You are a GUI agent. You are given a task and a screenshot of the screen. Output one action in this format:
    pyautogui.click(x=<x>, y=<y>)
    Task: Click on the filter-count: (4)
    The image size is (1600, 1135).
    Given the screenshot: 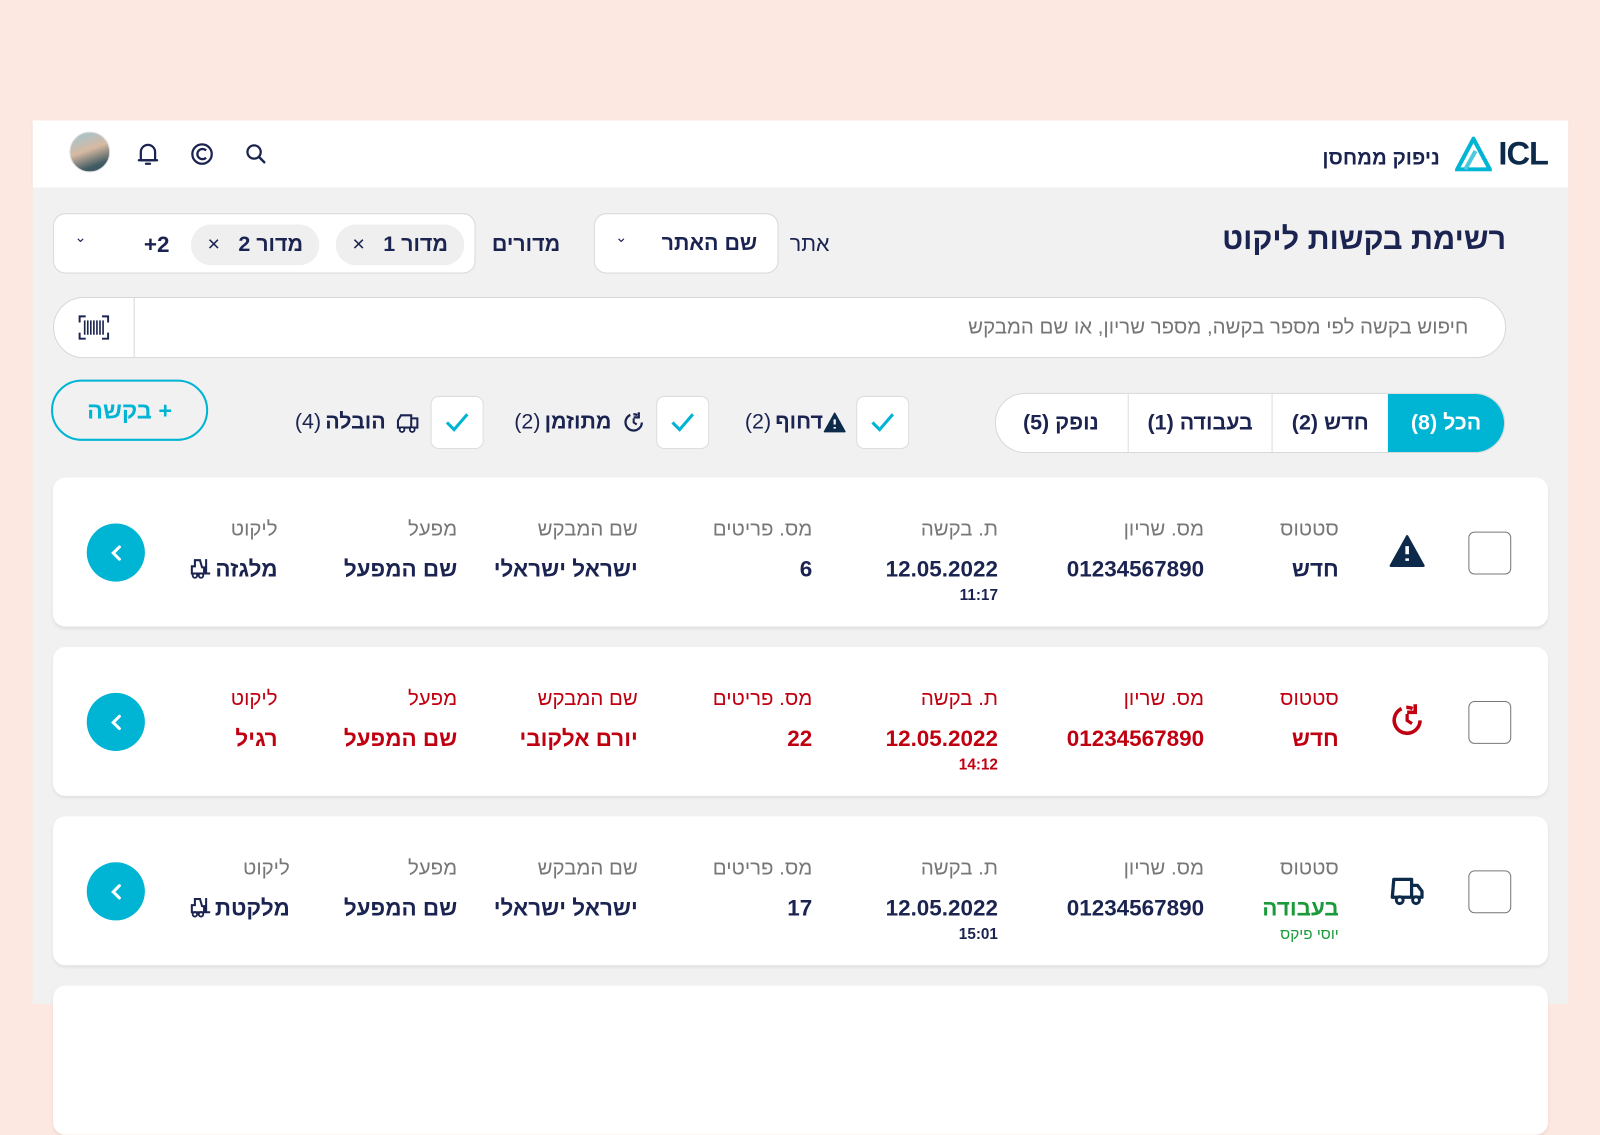 What is the action you would take?
    pyautogui.click(x=308, y=422)
    